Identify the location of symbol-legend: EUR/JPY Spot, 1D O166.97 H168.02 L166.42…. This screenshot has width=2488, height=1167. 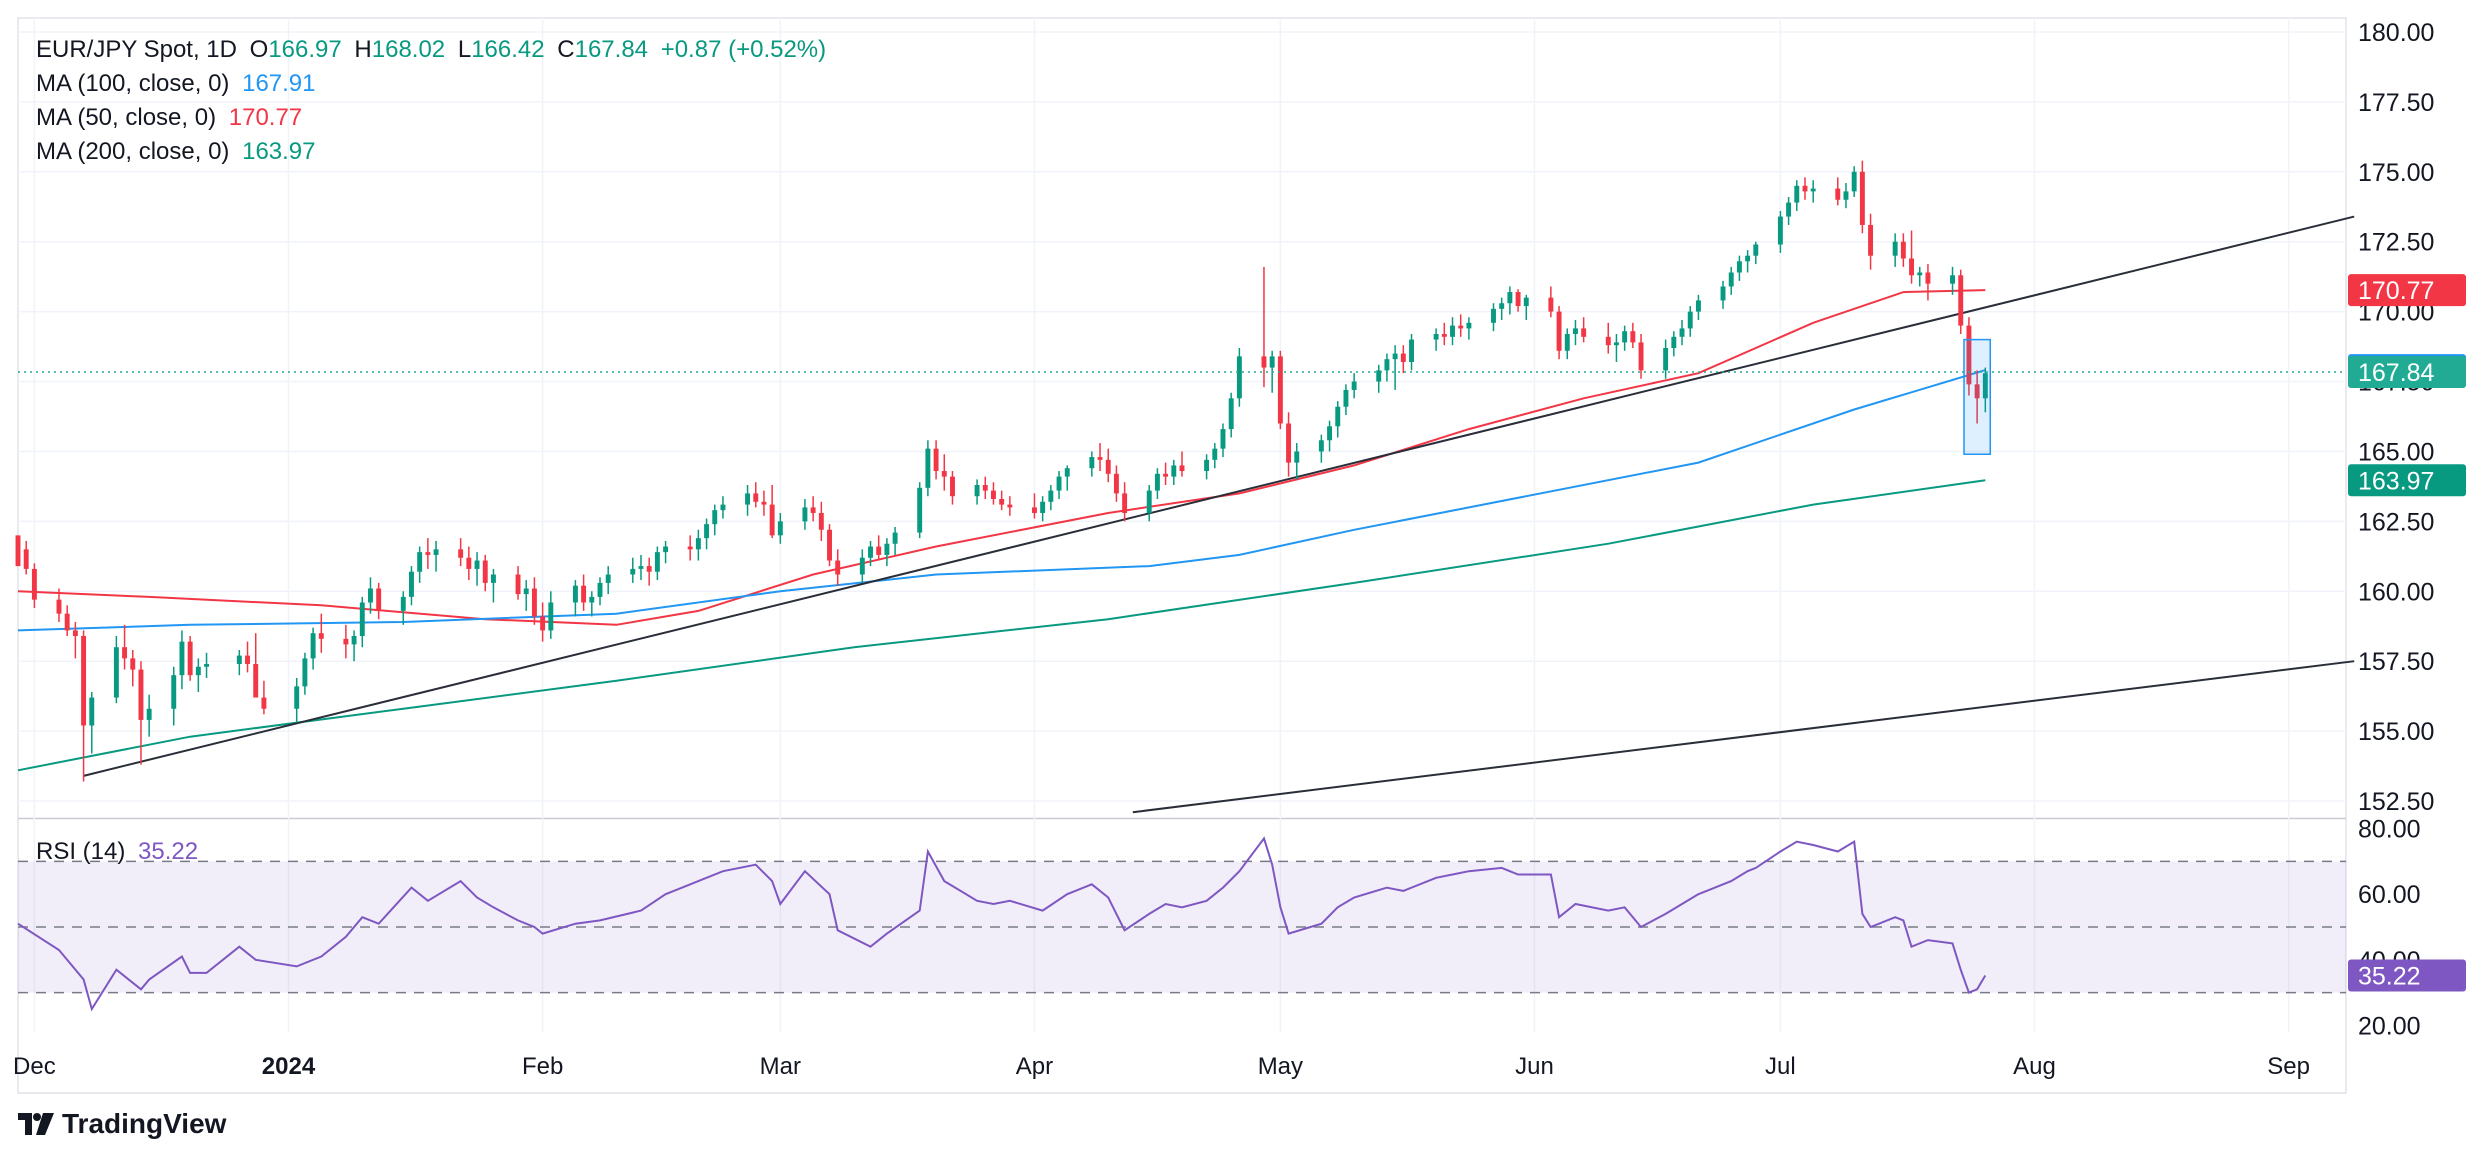
(434, 50).